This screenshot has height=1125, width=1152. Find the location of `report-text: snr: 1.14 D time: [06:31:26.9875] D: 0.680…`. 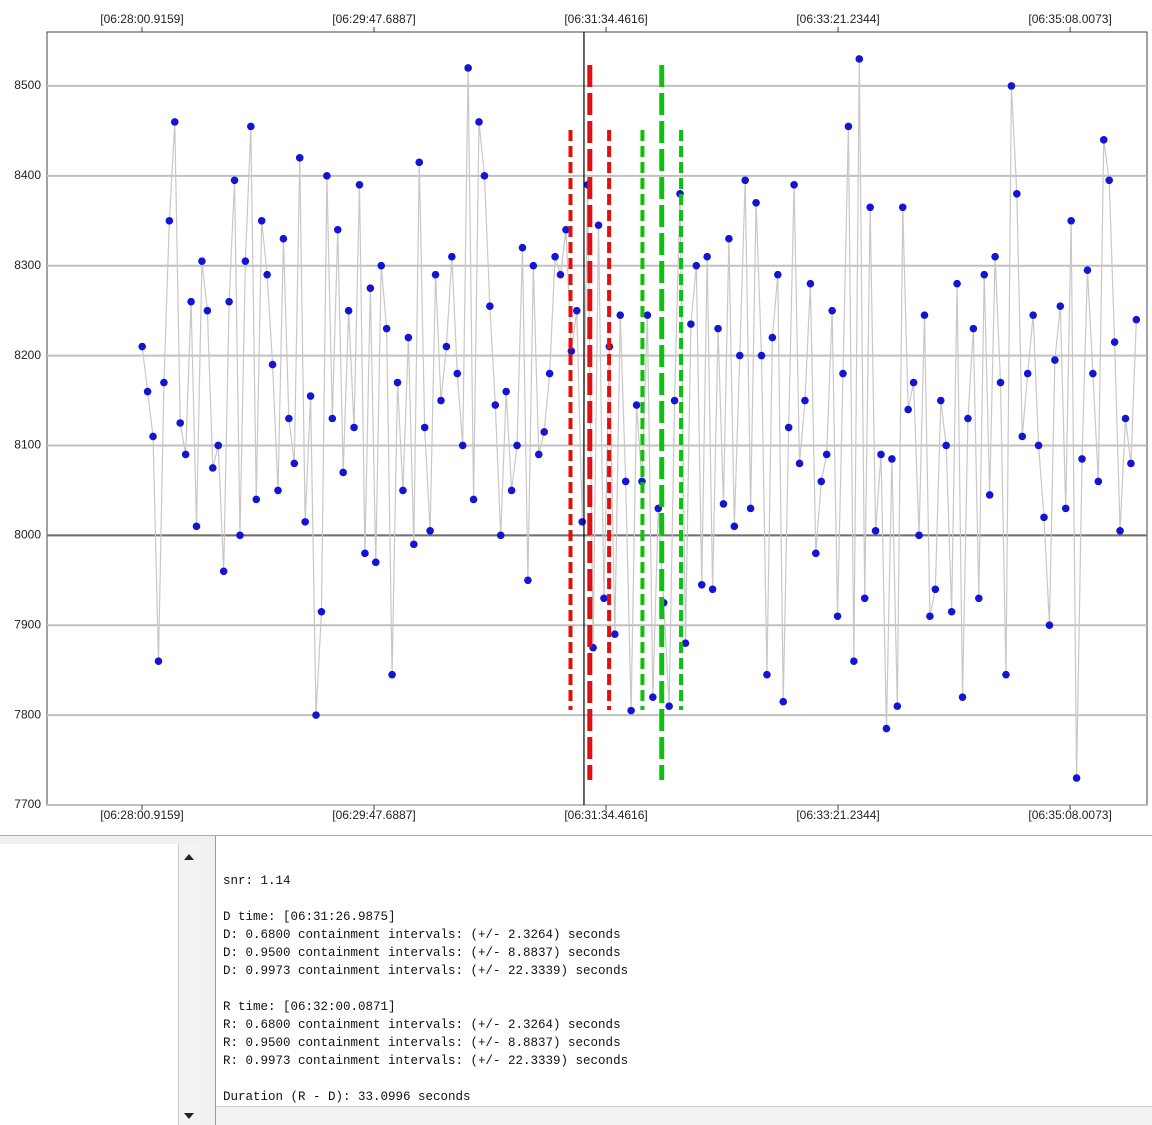

report-text: snr: 1.14 D time: [06:31:26.9875] D: 0.680… is located at coordinates (425, 998).